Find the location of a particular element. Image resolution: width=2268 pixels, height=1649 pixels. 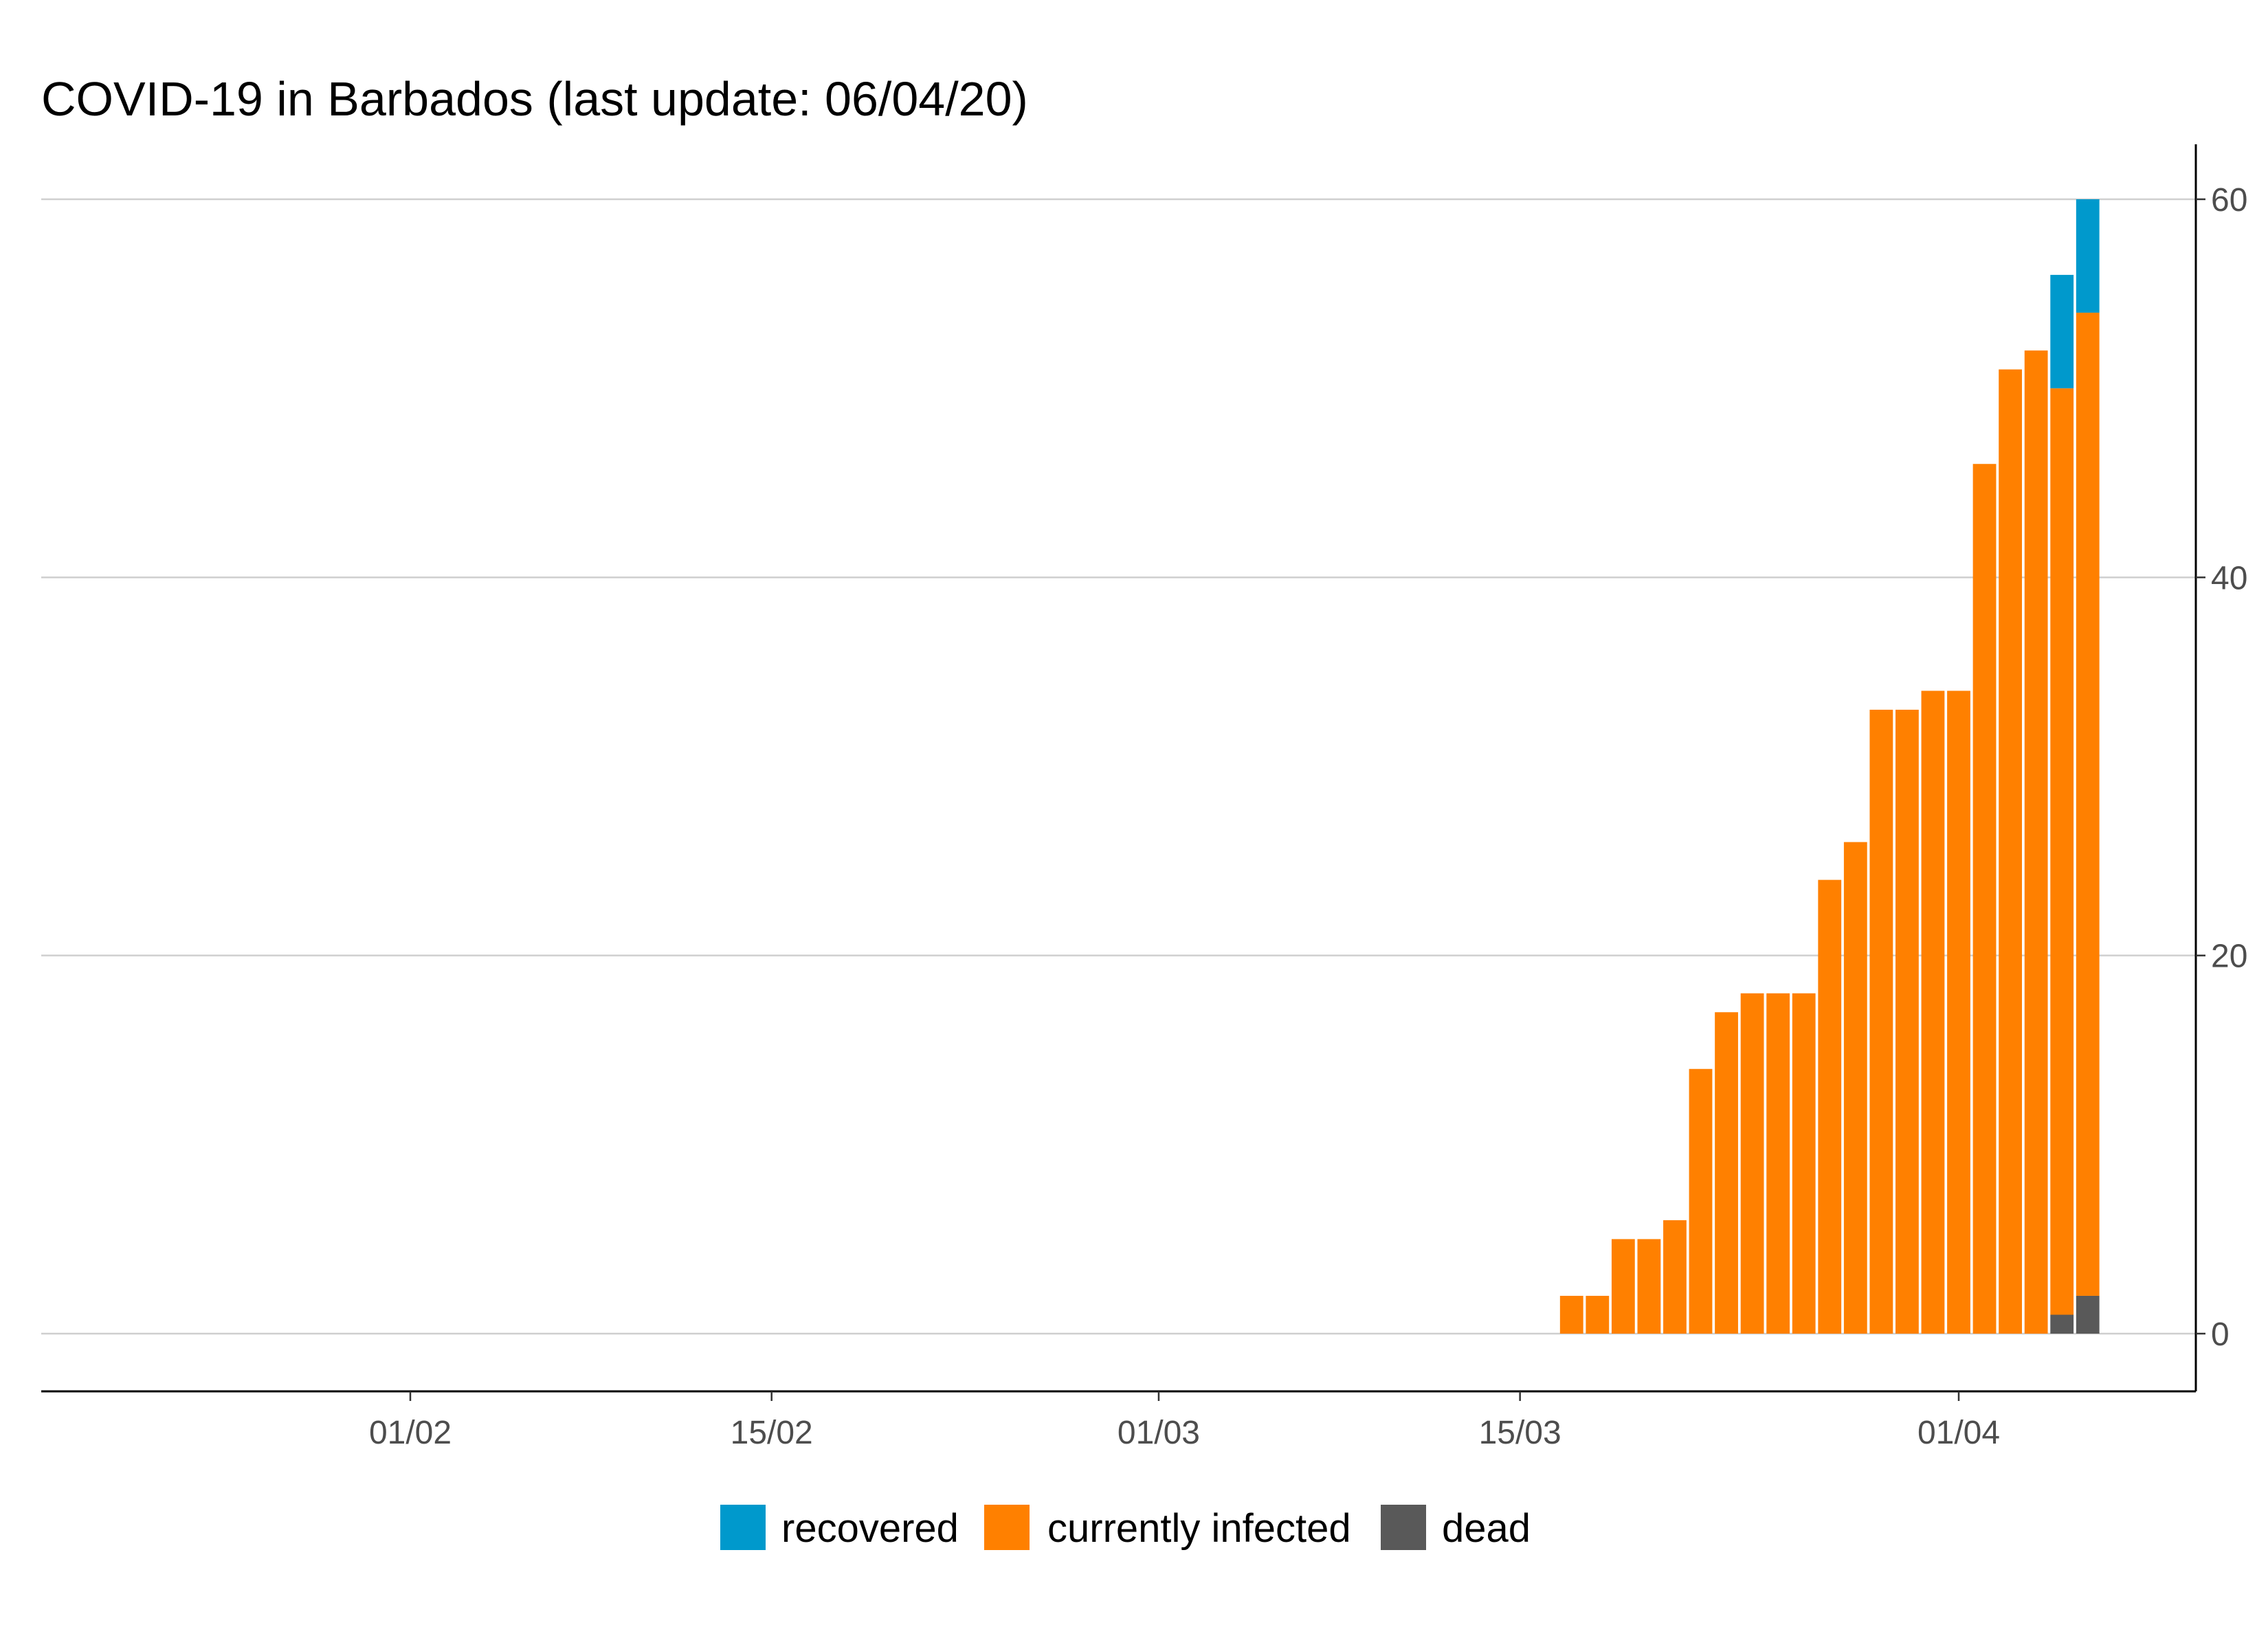

x-axis-ticks: 01/02 15/02 01/03 15/03 01/04 is located at coordinates (1184, 1421).